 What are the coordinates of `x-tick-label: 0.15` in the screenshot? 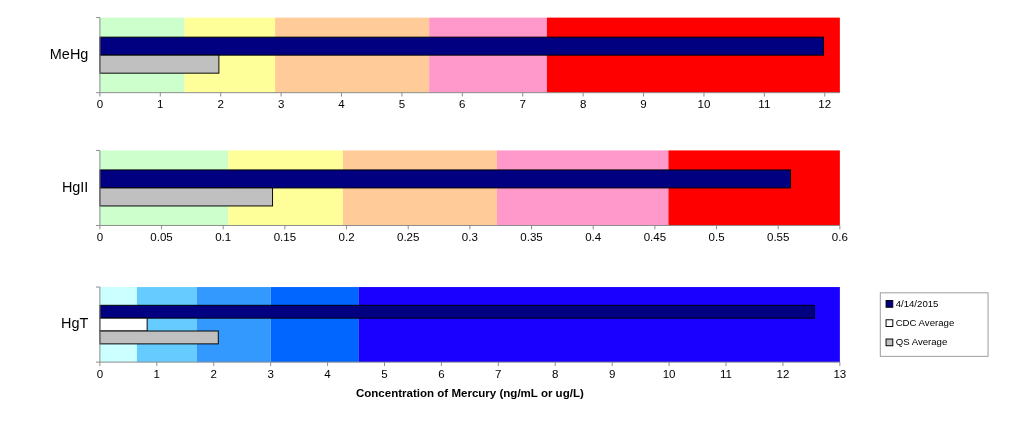 It's located at (285, 236).